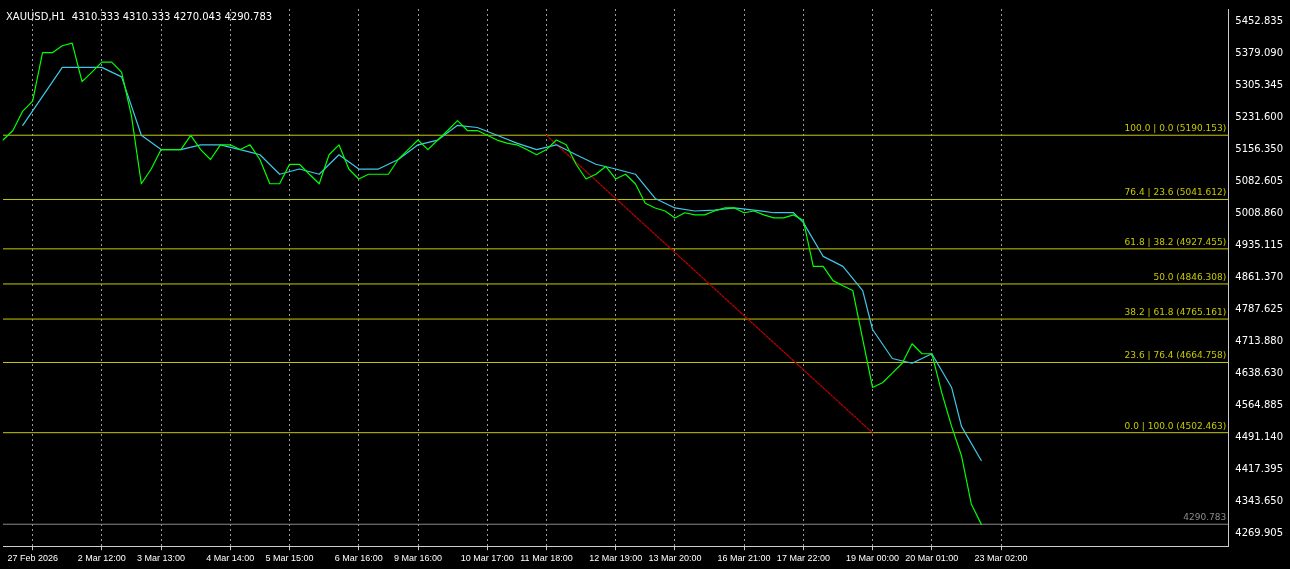 This screenshot has width=1290, height=569. Describe the element at coordinates (1175, 241) in the screenshot. I see `ref-line-label: 61.8 | 38.2 (4927.455)` at that location.